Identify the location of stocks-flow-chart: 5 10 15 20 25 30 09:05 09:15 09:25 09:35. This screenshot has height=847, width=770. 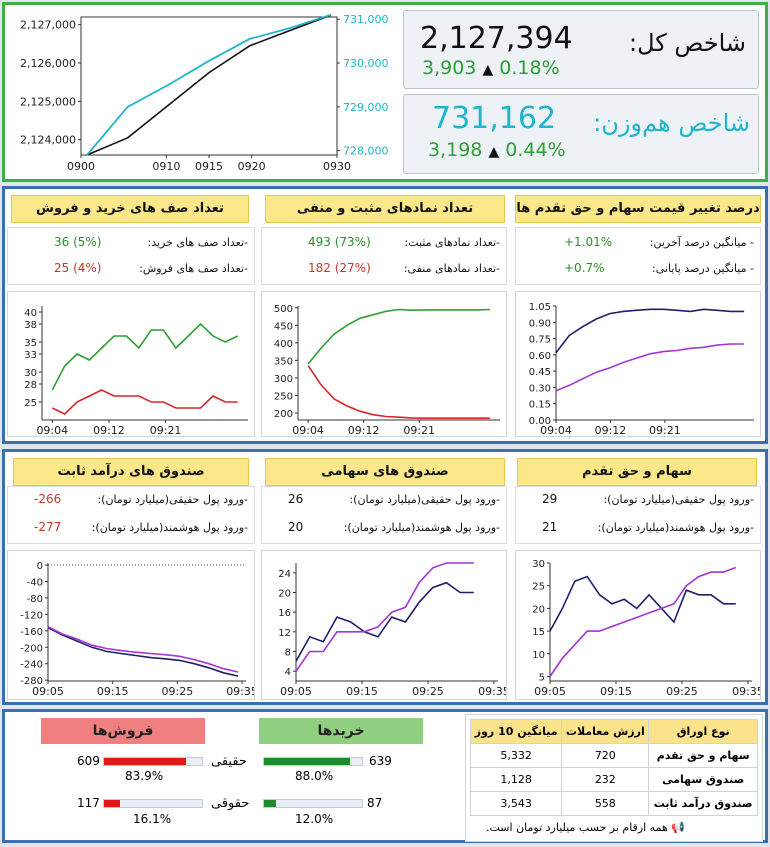
(638, 625).